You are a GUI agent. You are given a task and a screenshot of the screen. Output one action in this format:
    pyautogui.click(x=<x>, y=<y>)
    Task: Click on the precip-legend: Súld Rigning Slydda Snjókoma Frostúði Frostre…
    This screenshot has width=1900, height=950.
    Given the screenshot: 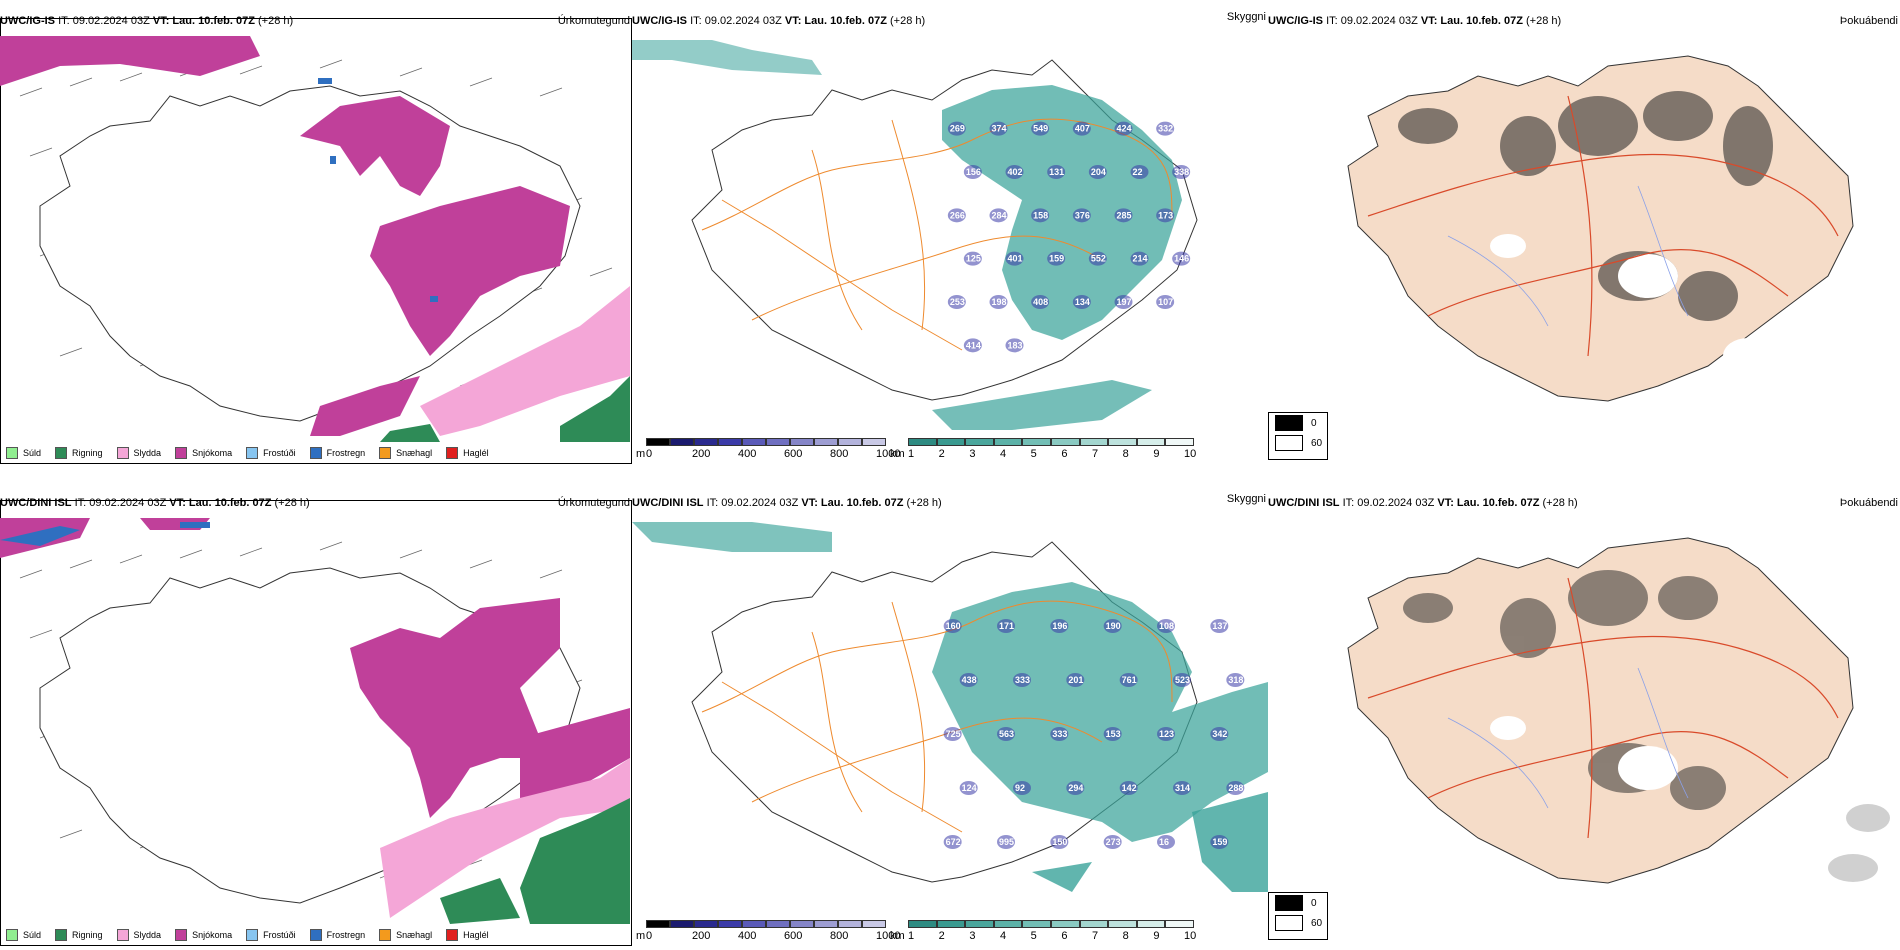 What is the action you would take?
    pyautogui.click(x=316, y=935)
    